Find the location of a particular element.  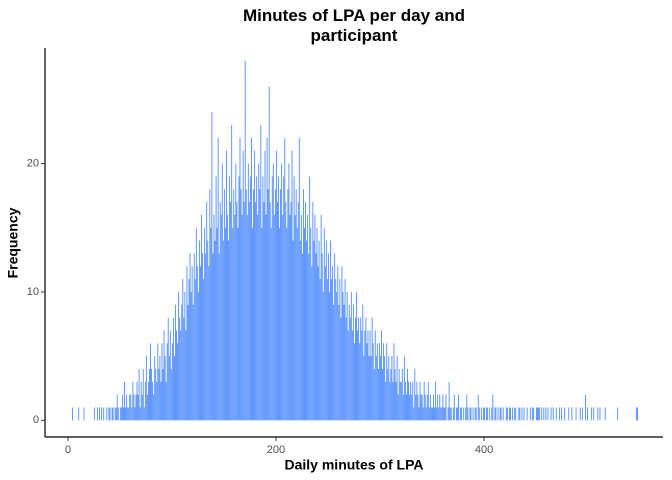

x-tick-label: 400 is located at coordinates (484, 450).